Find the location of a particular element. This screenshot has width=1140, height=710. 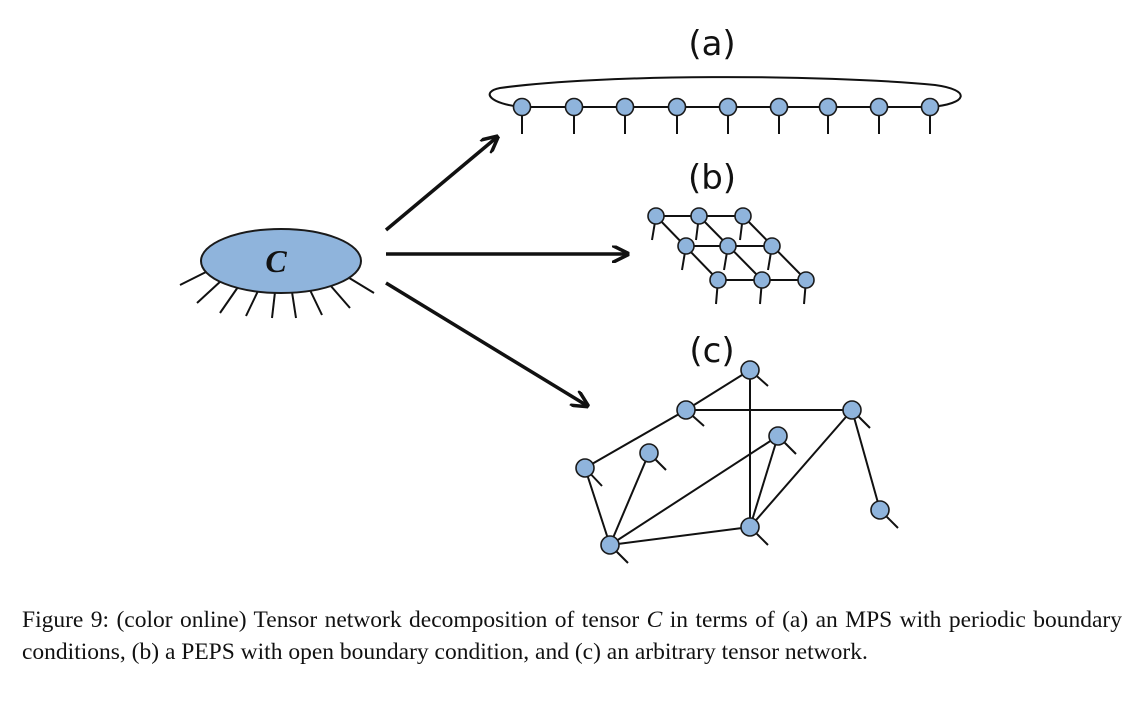

network-nodes is located at coordinates (732, 457).